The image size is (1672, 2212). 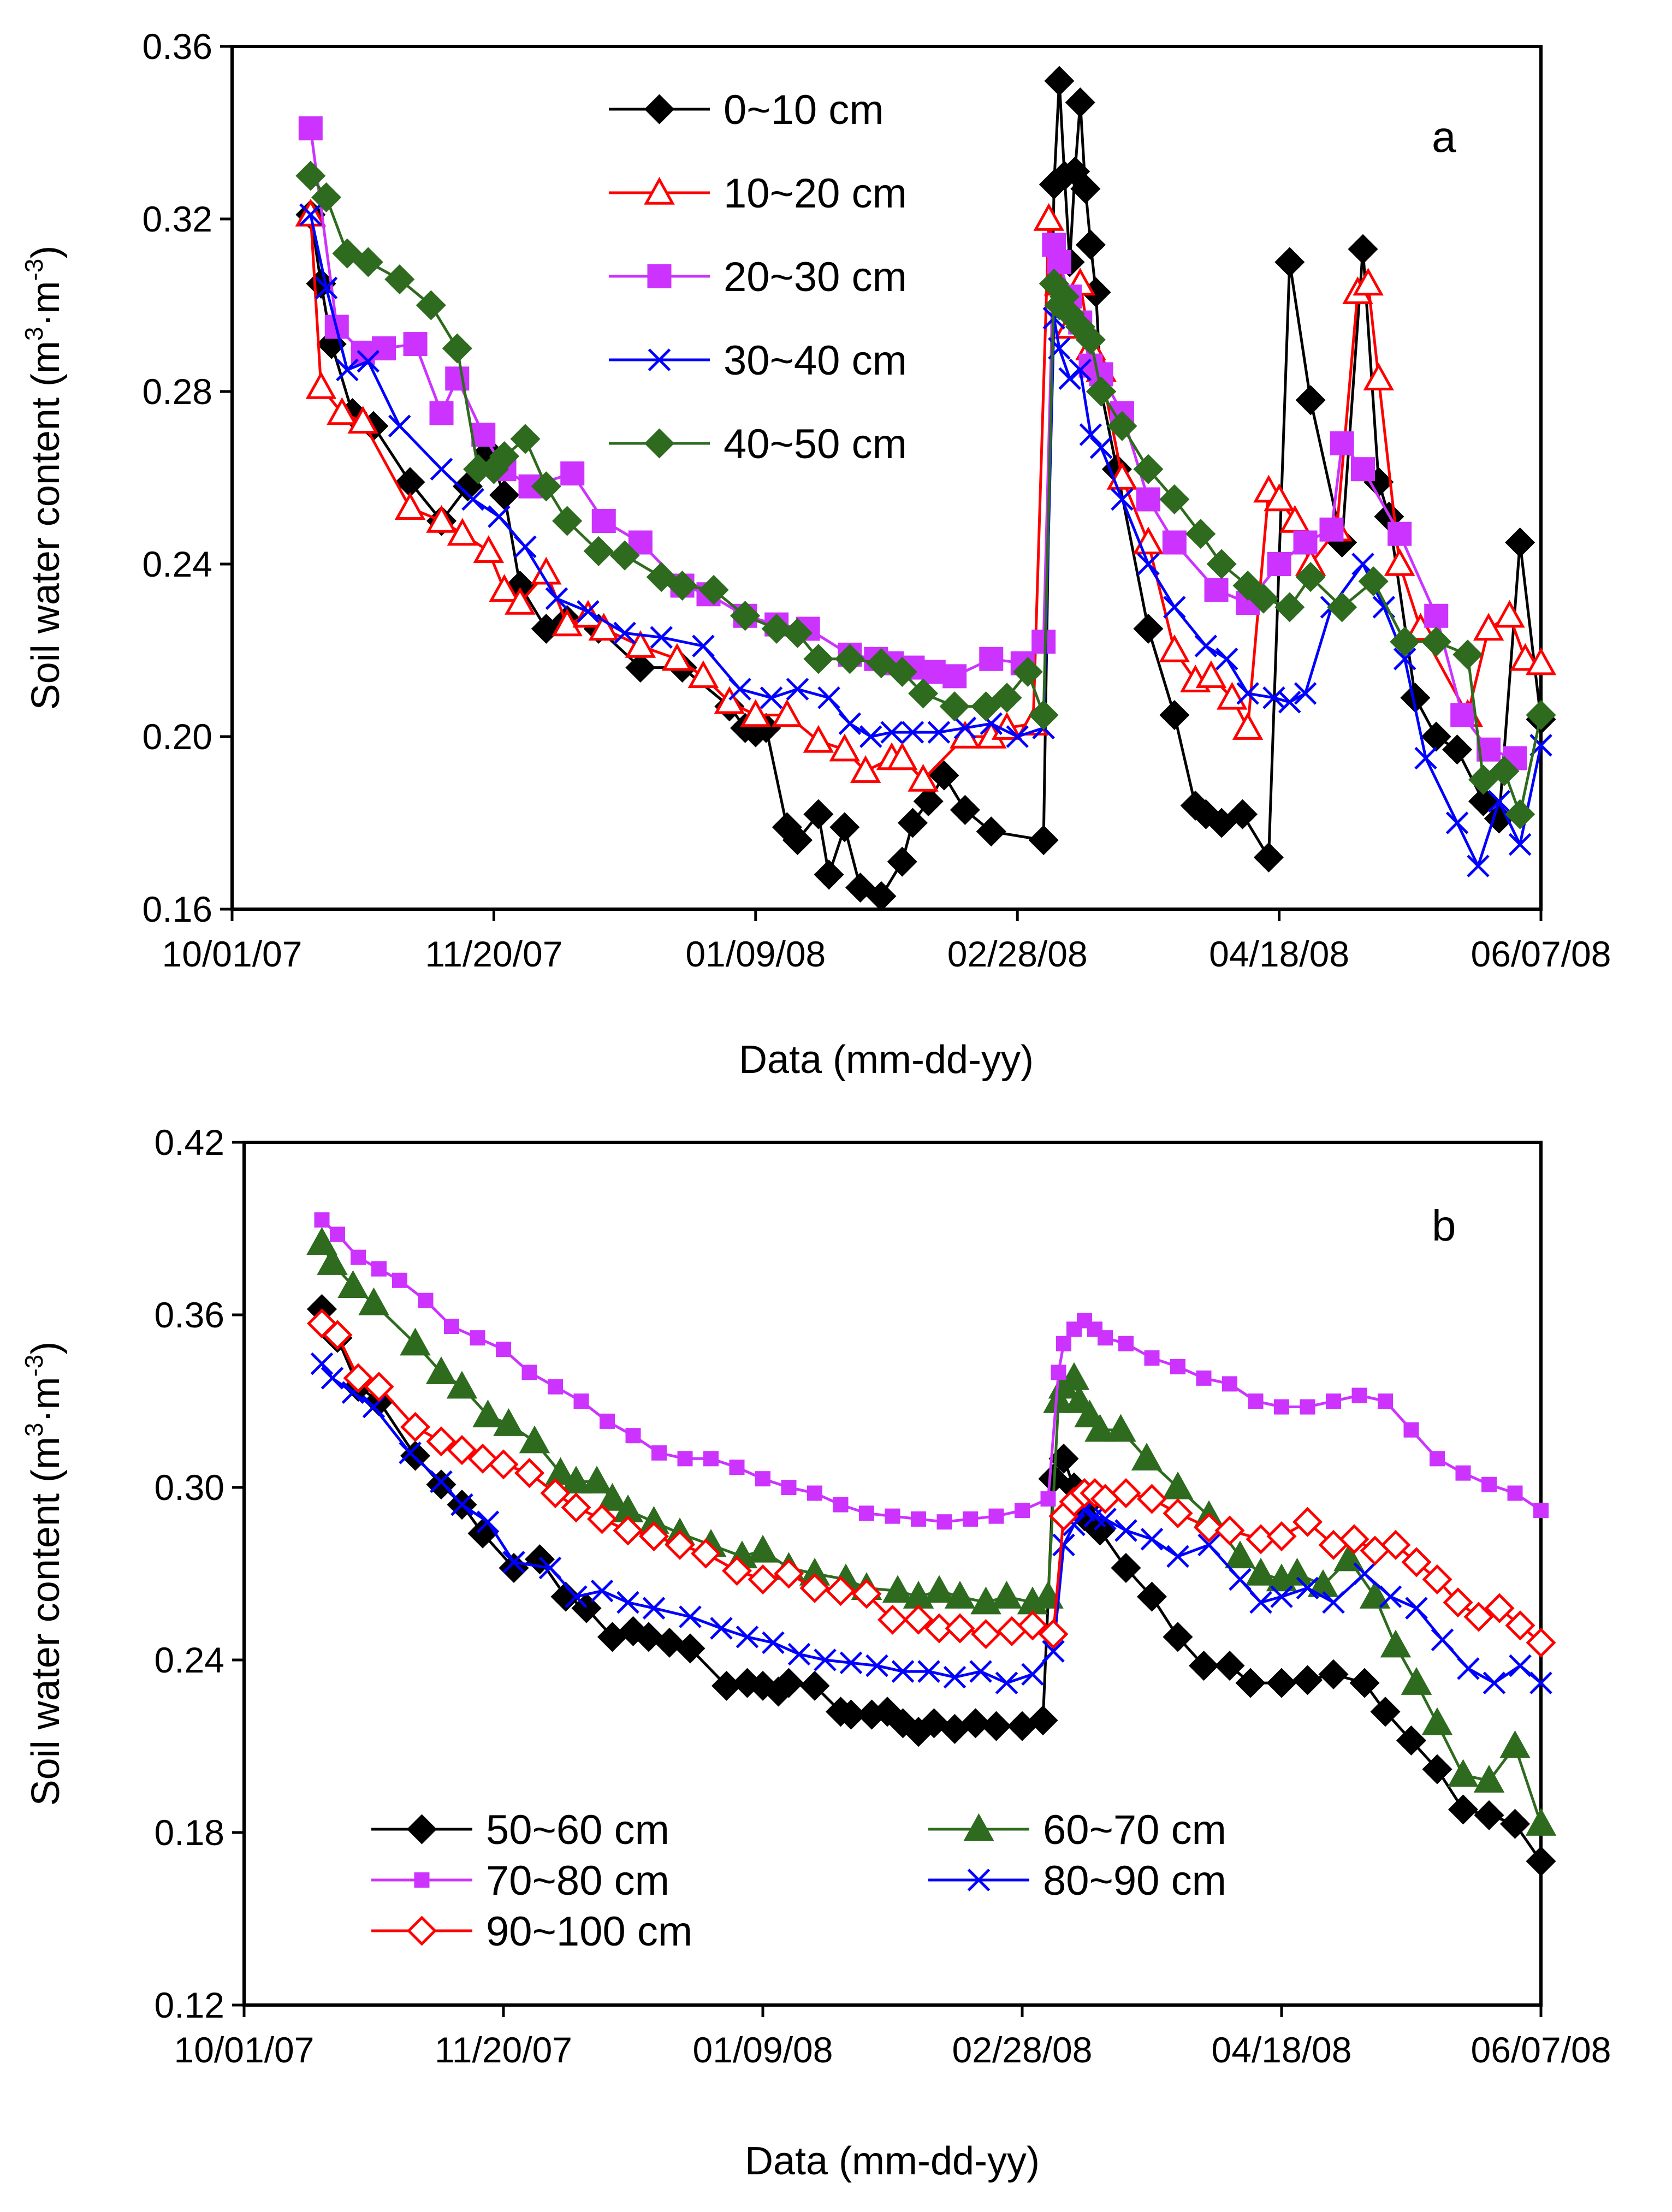 I want to click on y-axis: 0.12 0.18 0.24 0.30 0.36 0.42, so click(x=199, y=1573).